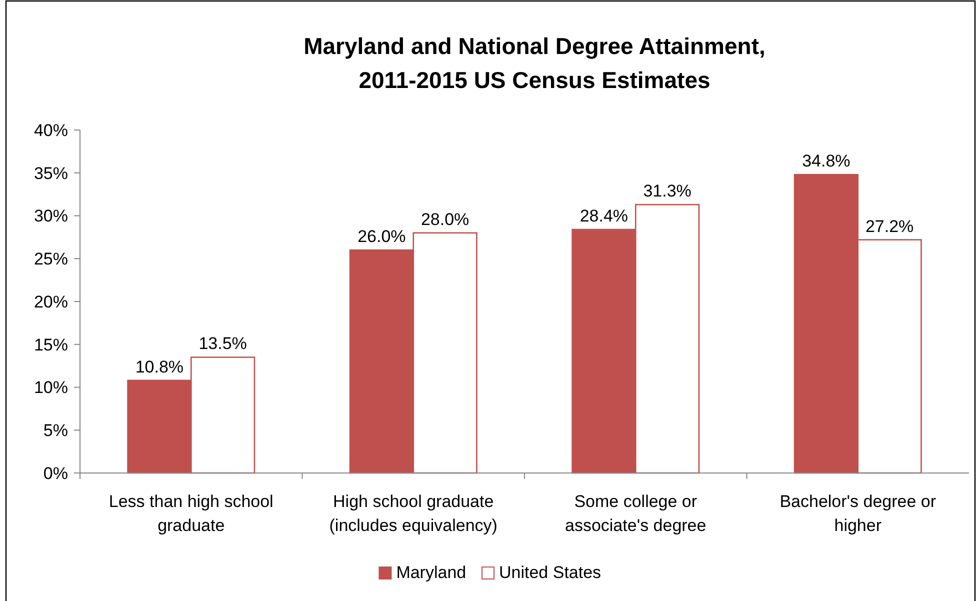  Describe the element at coordinates (858, 513) in the screenshot. I see `x-tick-label: Bachelor's degree or higher` at that location.